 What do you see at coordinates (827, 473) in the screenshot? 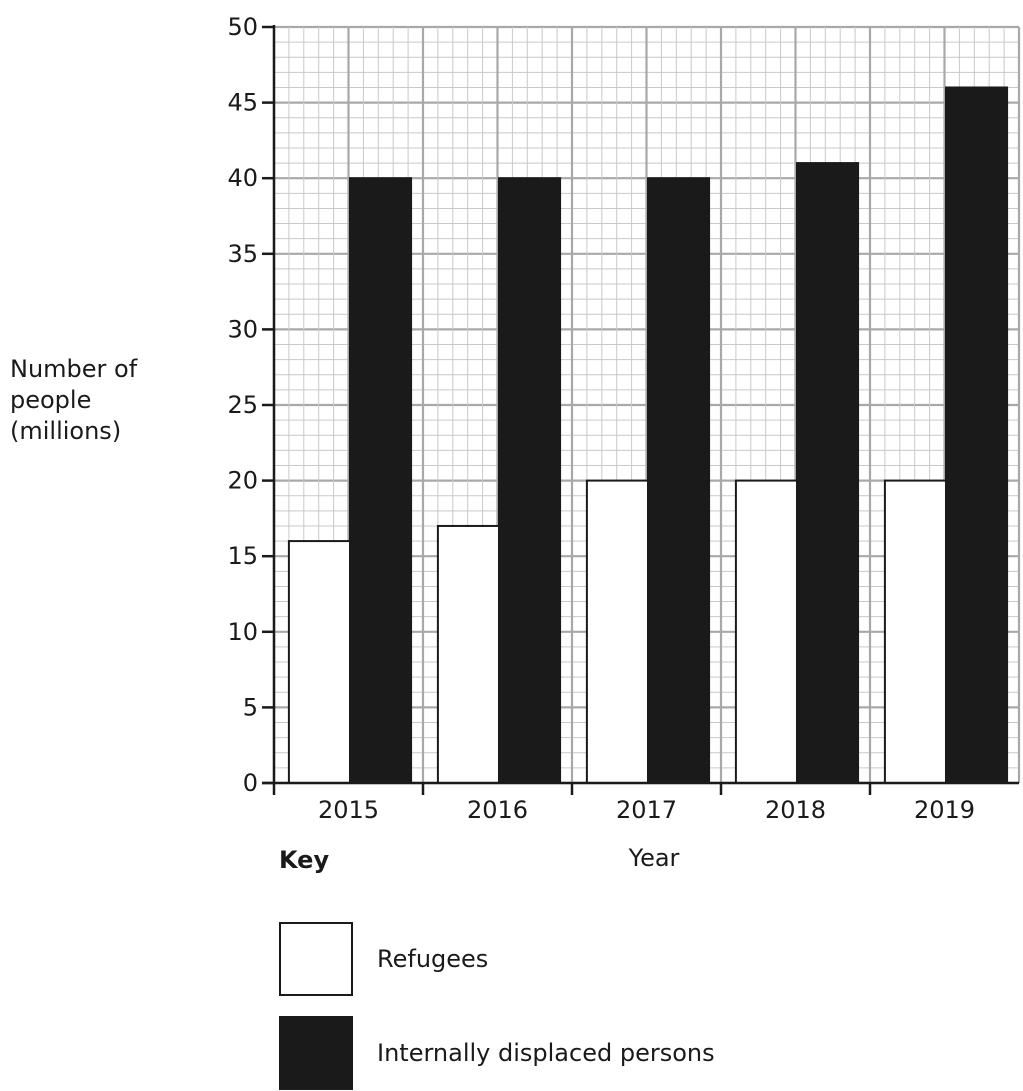
I see `bar-internally-displaced-2018` at bounding box center [827, 473].